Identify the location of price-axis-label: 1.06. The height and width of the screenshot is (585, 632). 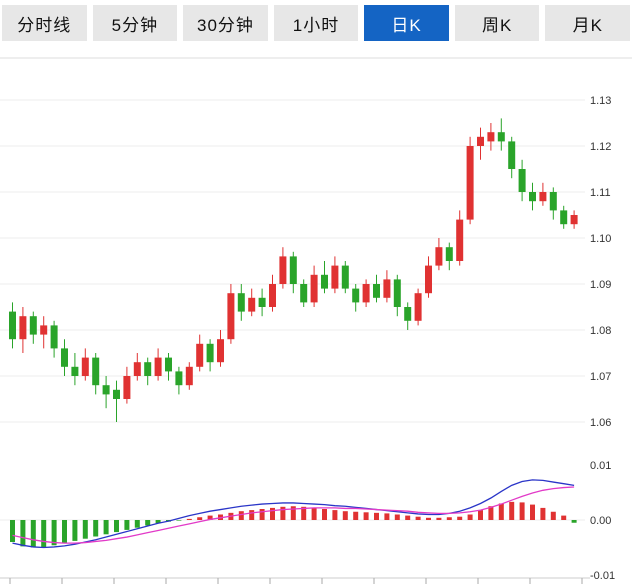
(600, 423).